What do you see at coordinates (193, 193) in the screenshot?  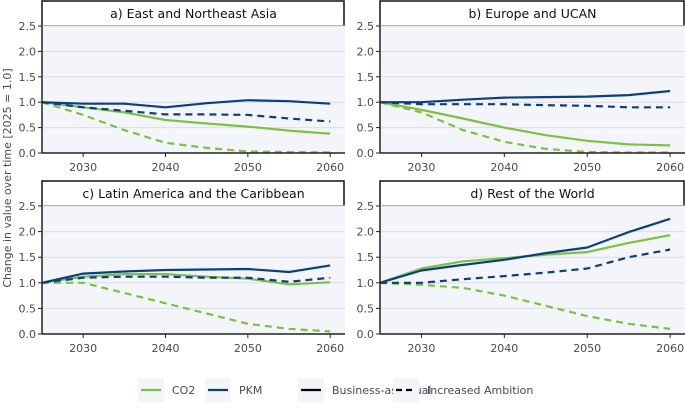 I see `panel-title: c) Latin America and the Caribbean` at bounding box center [193, 193].